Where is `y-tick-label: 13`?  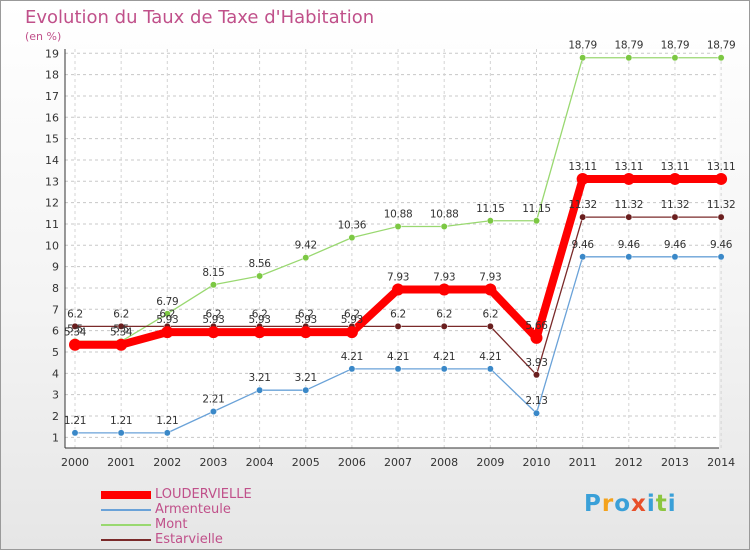
y-tick-label: 13 is located at coordinates (52, 181).